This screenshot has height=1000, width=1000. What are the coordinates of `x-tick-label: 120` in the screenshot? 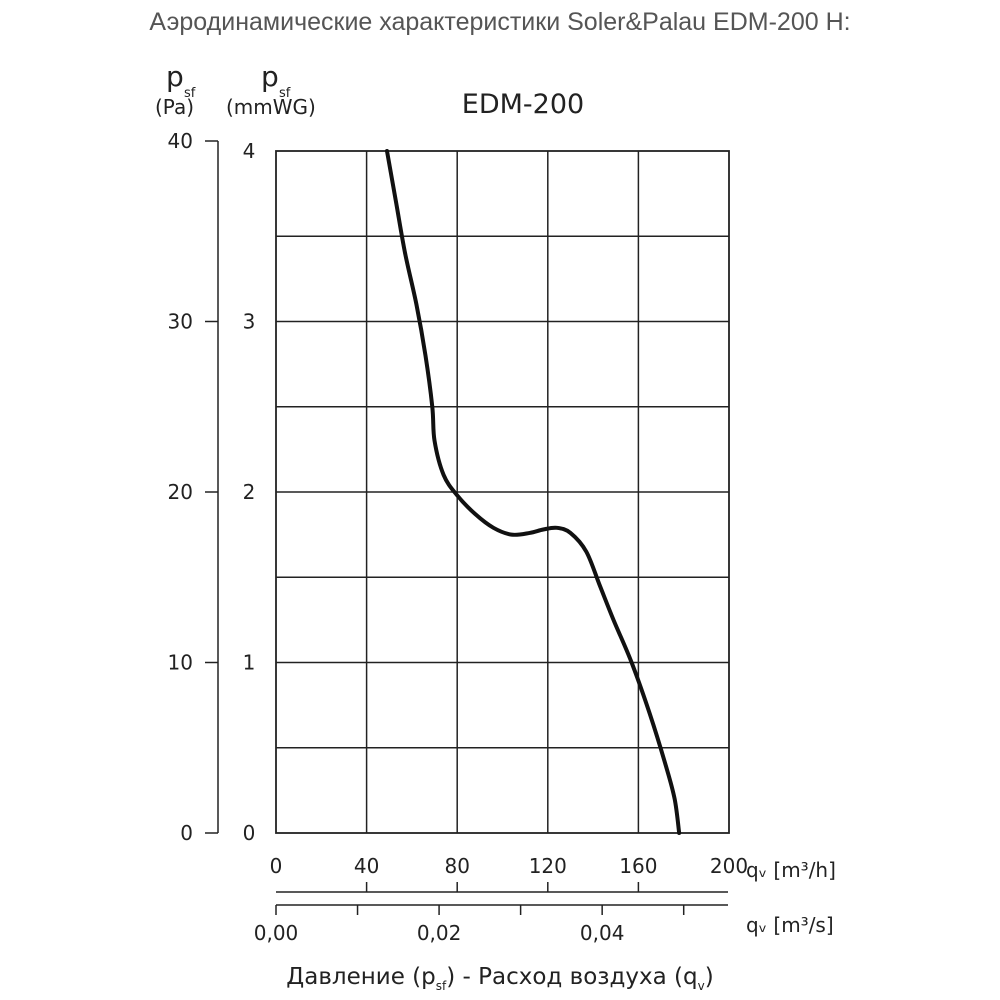 It's located at (548, 866).